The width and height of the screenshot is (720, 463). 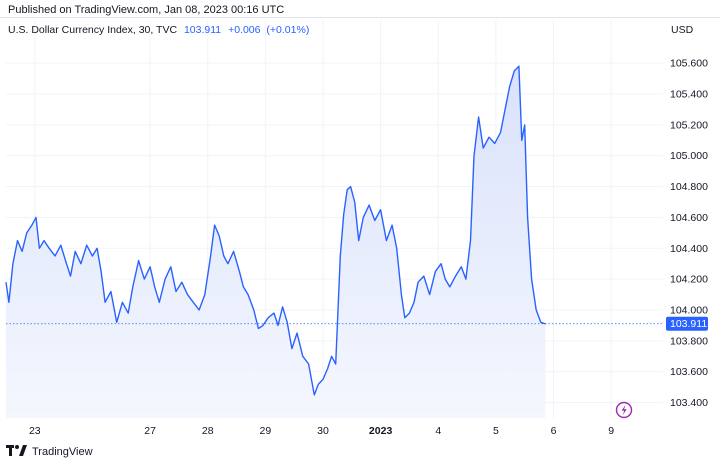 I want to click on y-tick-label: 105.000, so click(x=689, y=156).